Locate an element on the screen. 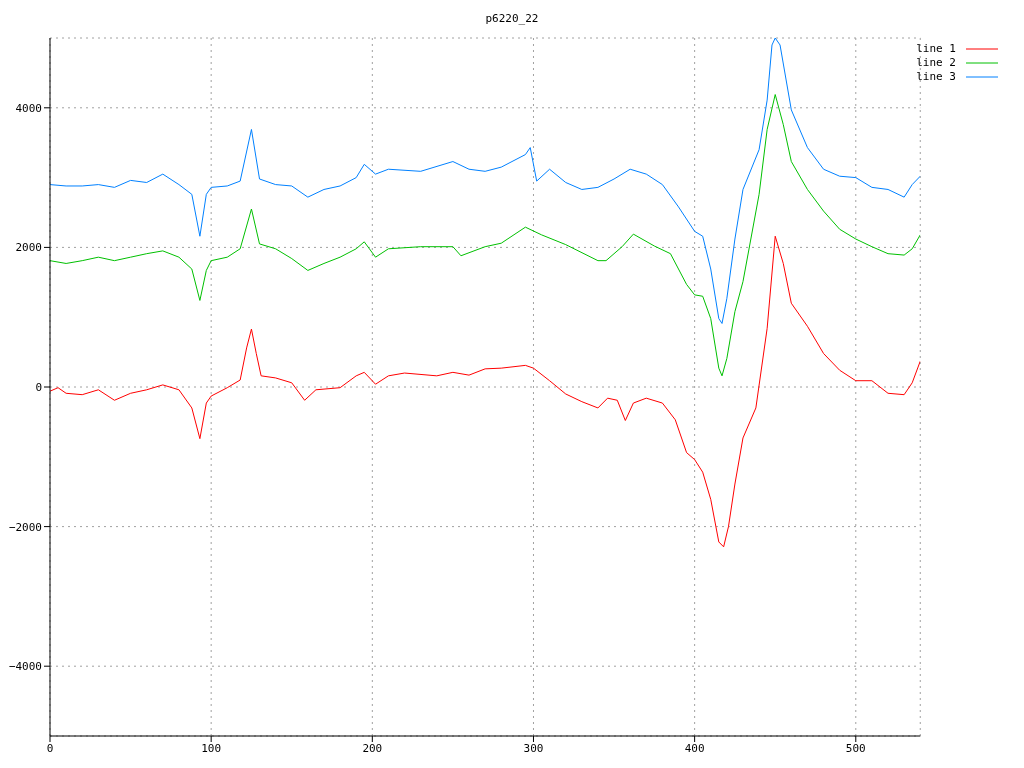 Image resolution: width=1024 pixels, height=768 pixels. x-tick-label: 200 is located at coordinates (372, 748).